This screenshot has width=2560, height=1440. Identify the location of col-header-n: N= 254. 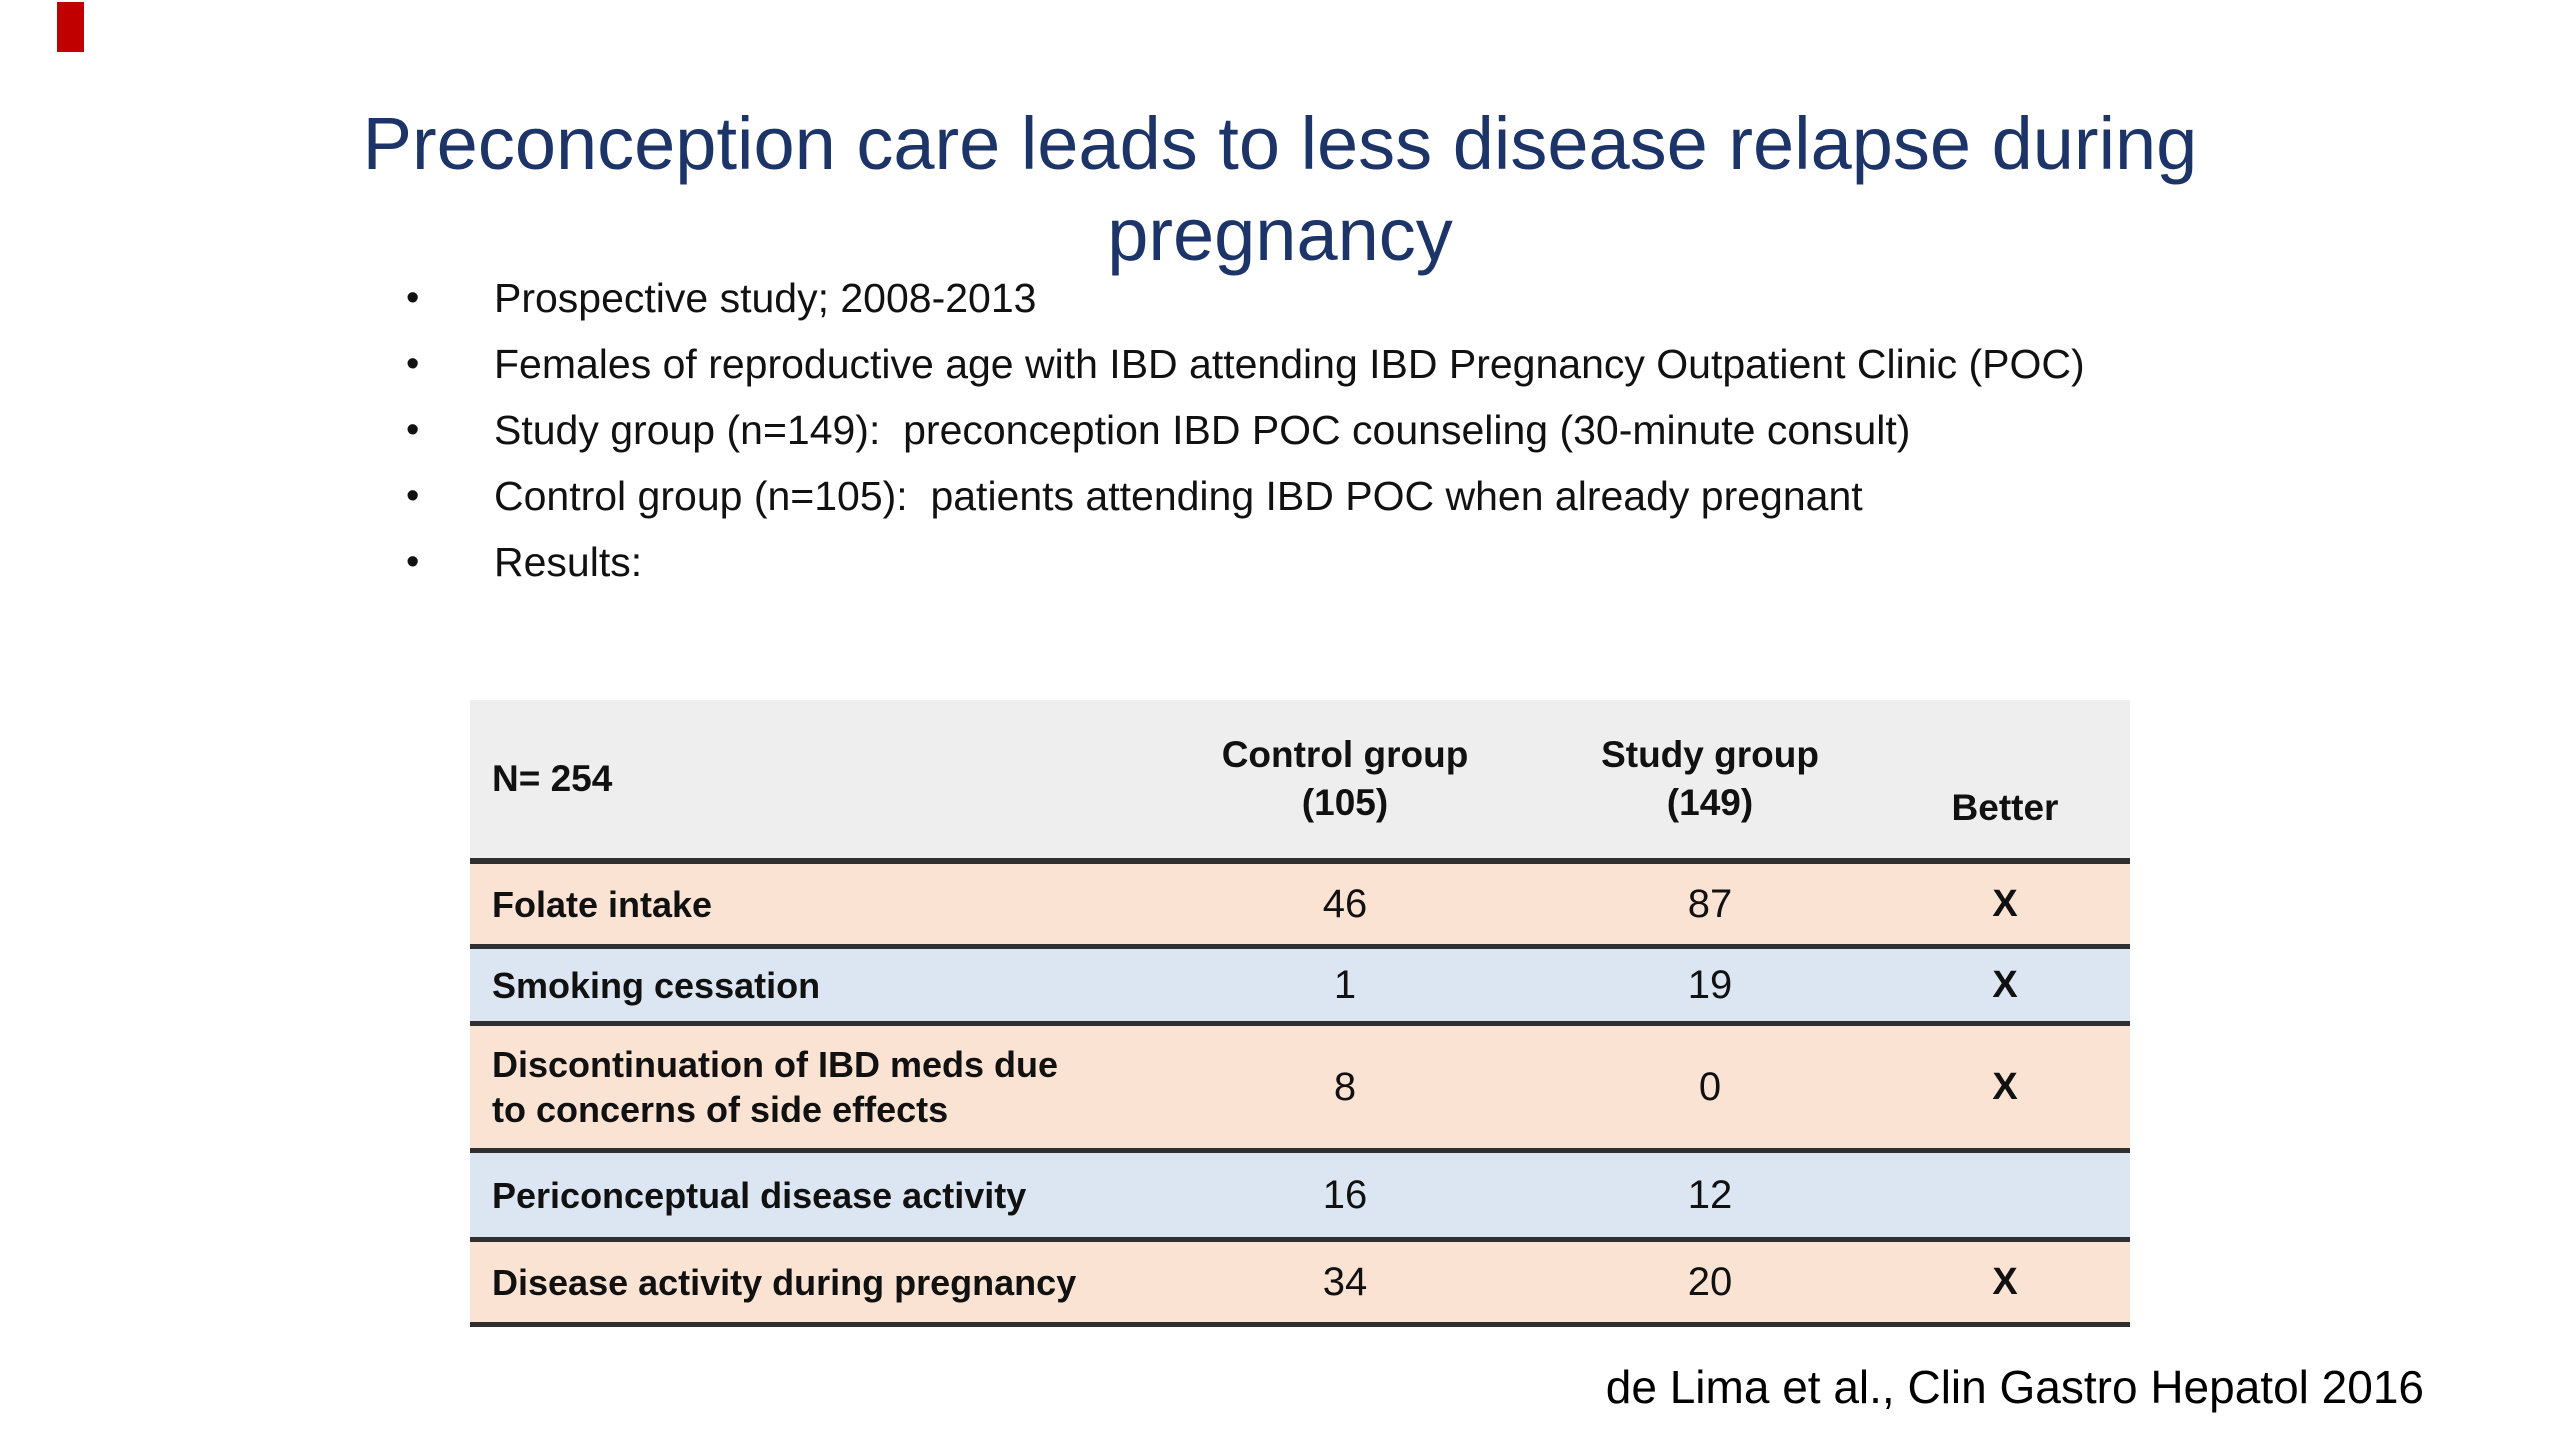
(552, 778).